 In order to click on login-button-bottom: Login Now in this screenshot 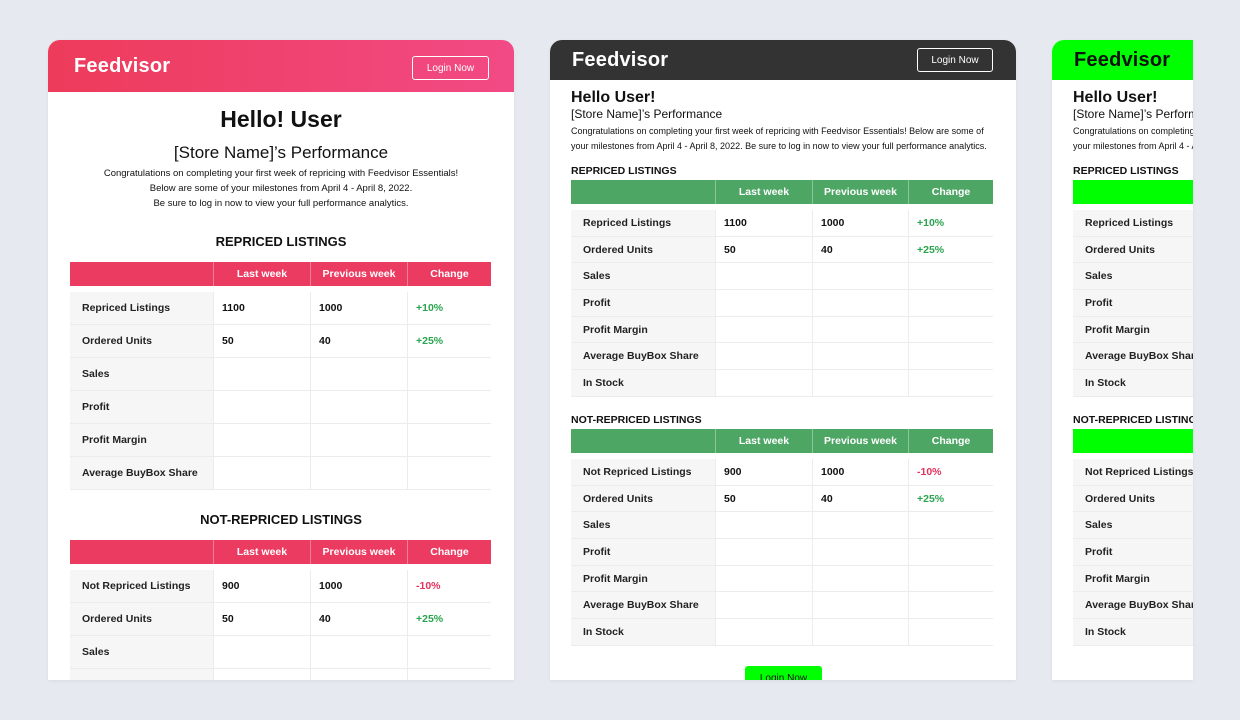, I will do `click(783, 673)`.